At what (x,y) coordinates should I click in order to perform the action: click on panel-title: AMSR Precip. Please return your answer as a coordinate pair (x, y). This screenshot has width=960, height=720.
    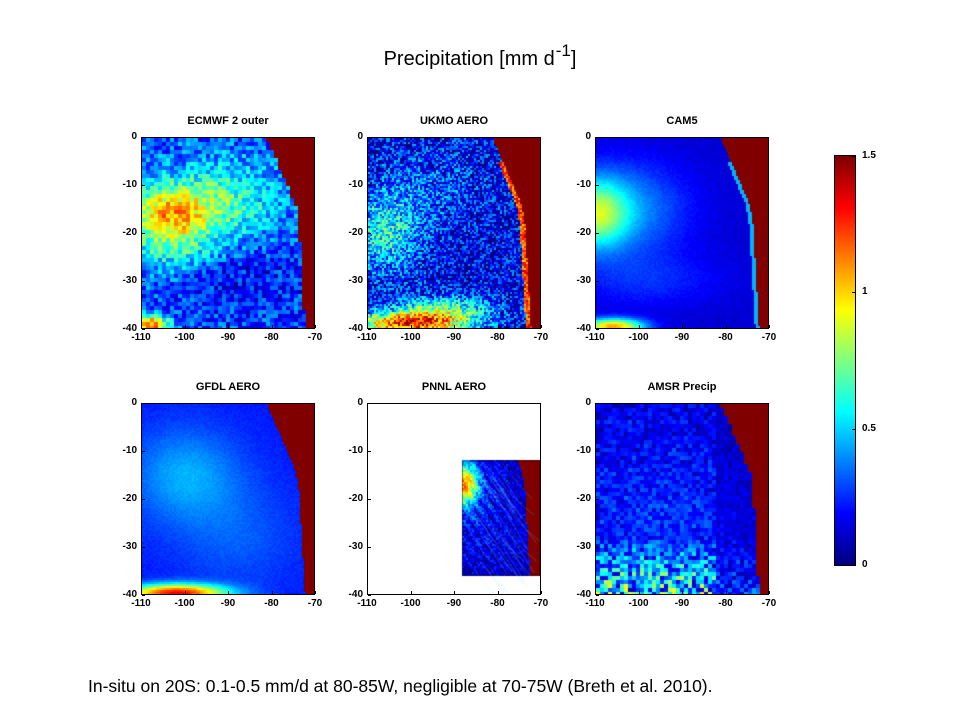
    Looking at the image, I should click on (682, 387).